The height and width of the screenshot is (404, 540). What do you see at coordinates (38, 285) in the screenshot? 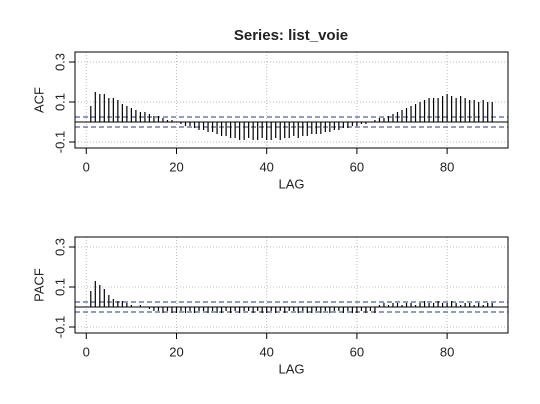
I see `y-axis-label: PACF` at bounding box center [38, 285].